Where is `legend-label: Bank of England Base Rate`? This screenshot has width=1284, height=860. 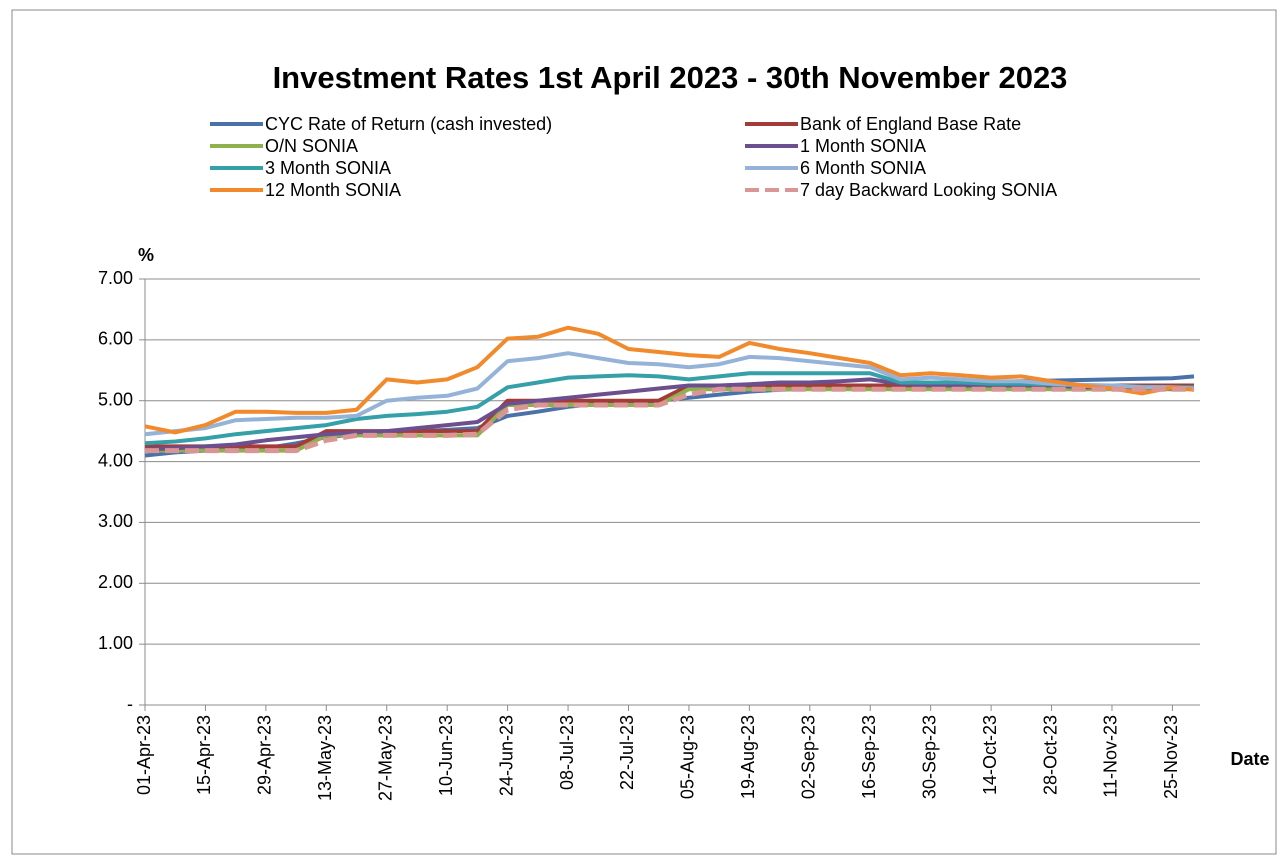
legend-label: Bank of England Base Rate is located at coordinates (910, 124).